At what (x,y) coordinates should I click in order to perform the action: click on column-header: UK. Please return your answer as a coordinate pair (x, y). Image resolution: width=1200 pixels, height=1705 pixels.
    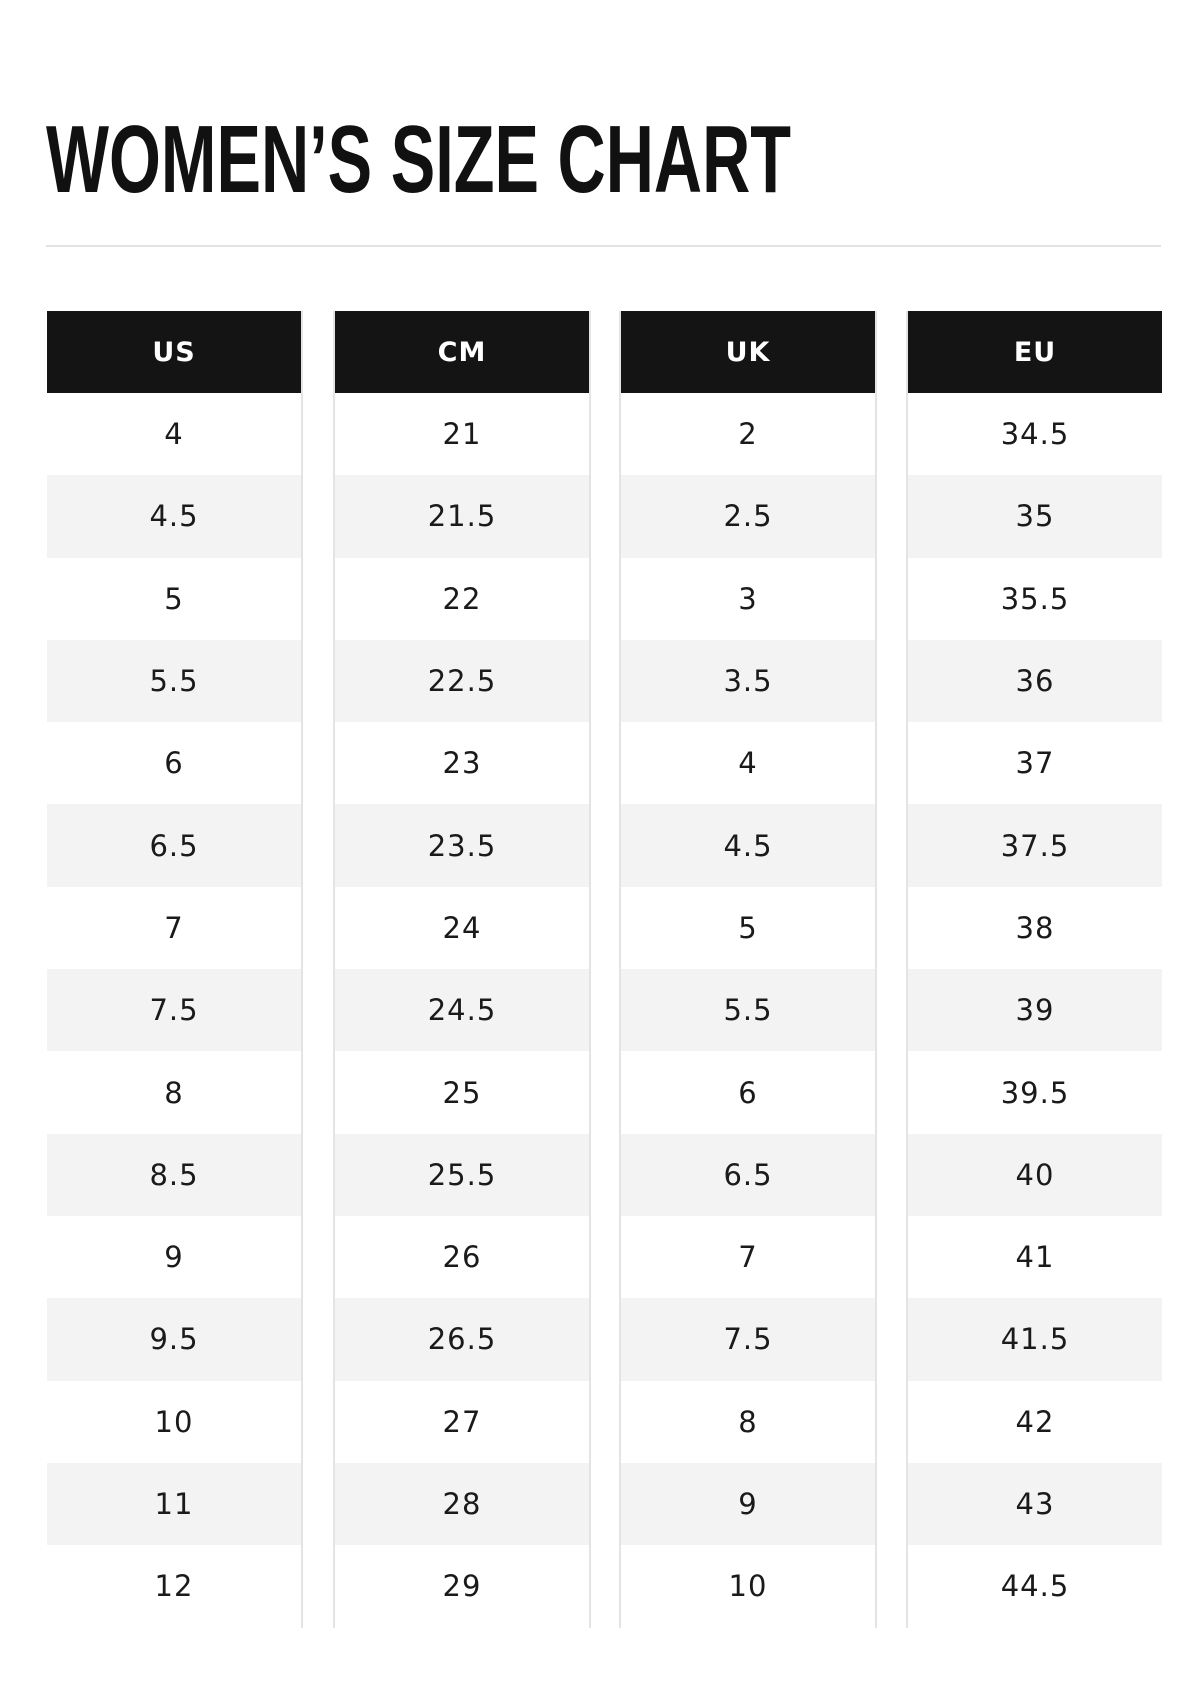
    Looking at the image, I should click on (748, 352).